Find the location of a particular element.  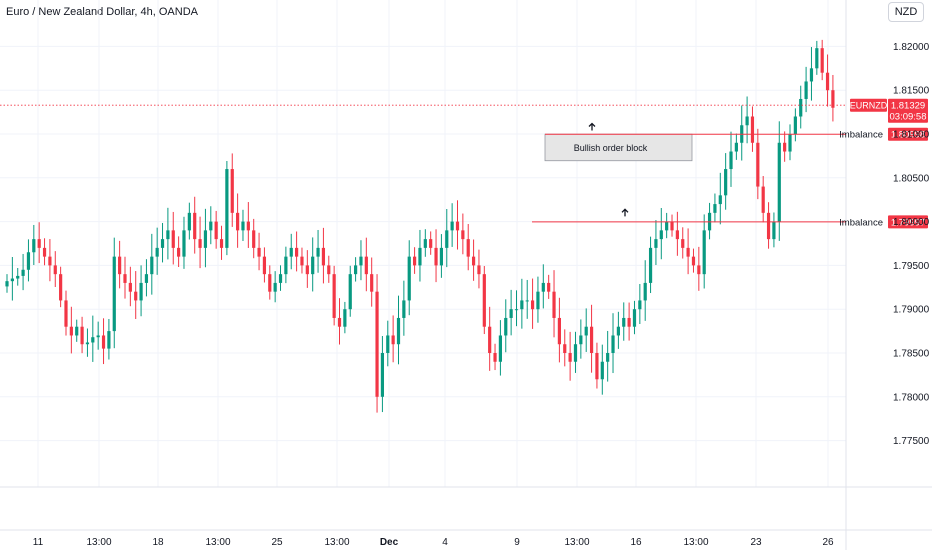

time-tick-label: 16 is located at coordinates (636, 542).